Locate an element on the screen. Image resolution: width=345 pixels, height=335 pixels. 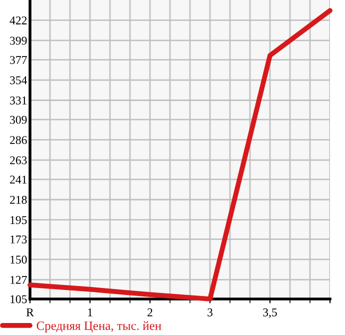
y-tick-label: 286 is located at coordinates (18, 140).